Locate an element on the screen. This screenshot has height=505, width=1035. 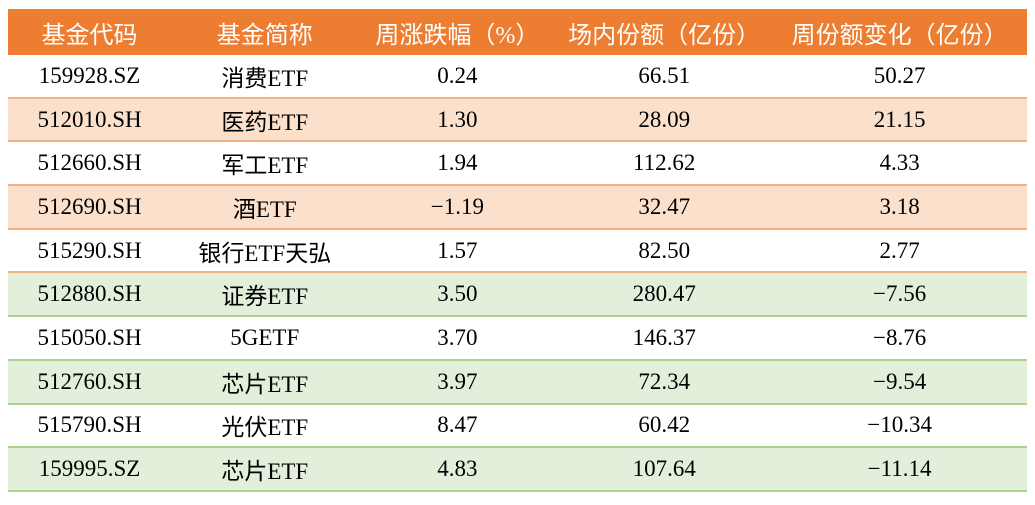
cell-fund-name: 光伏ETF is located at coordinates (265, 426).